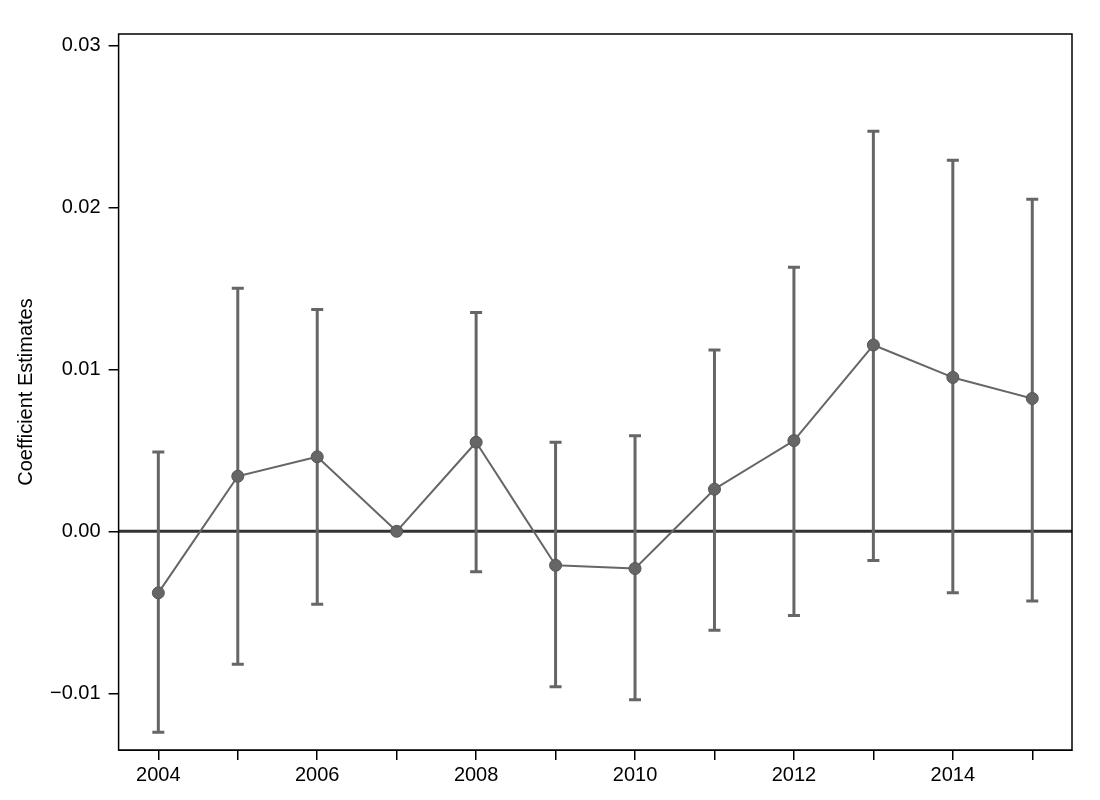 This screenshot has height=800, width=1100. What do you see at coordinates (953, 773) in the screenshot?
I see `x-tick-label: 2014` at bounding box center [953, 773].